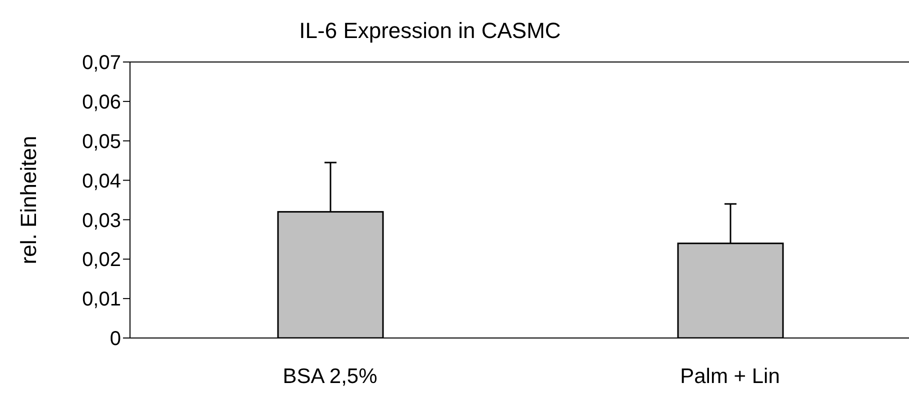 The width and height of the screenshot is (909, 412). What do you see at coordinates (115, 339) in the screenshot?
I see `y-tick-label: 0` at bounding box center [115, 339].